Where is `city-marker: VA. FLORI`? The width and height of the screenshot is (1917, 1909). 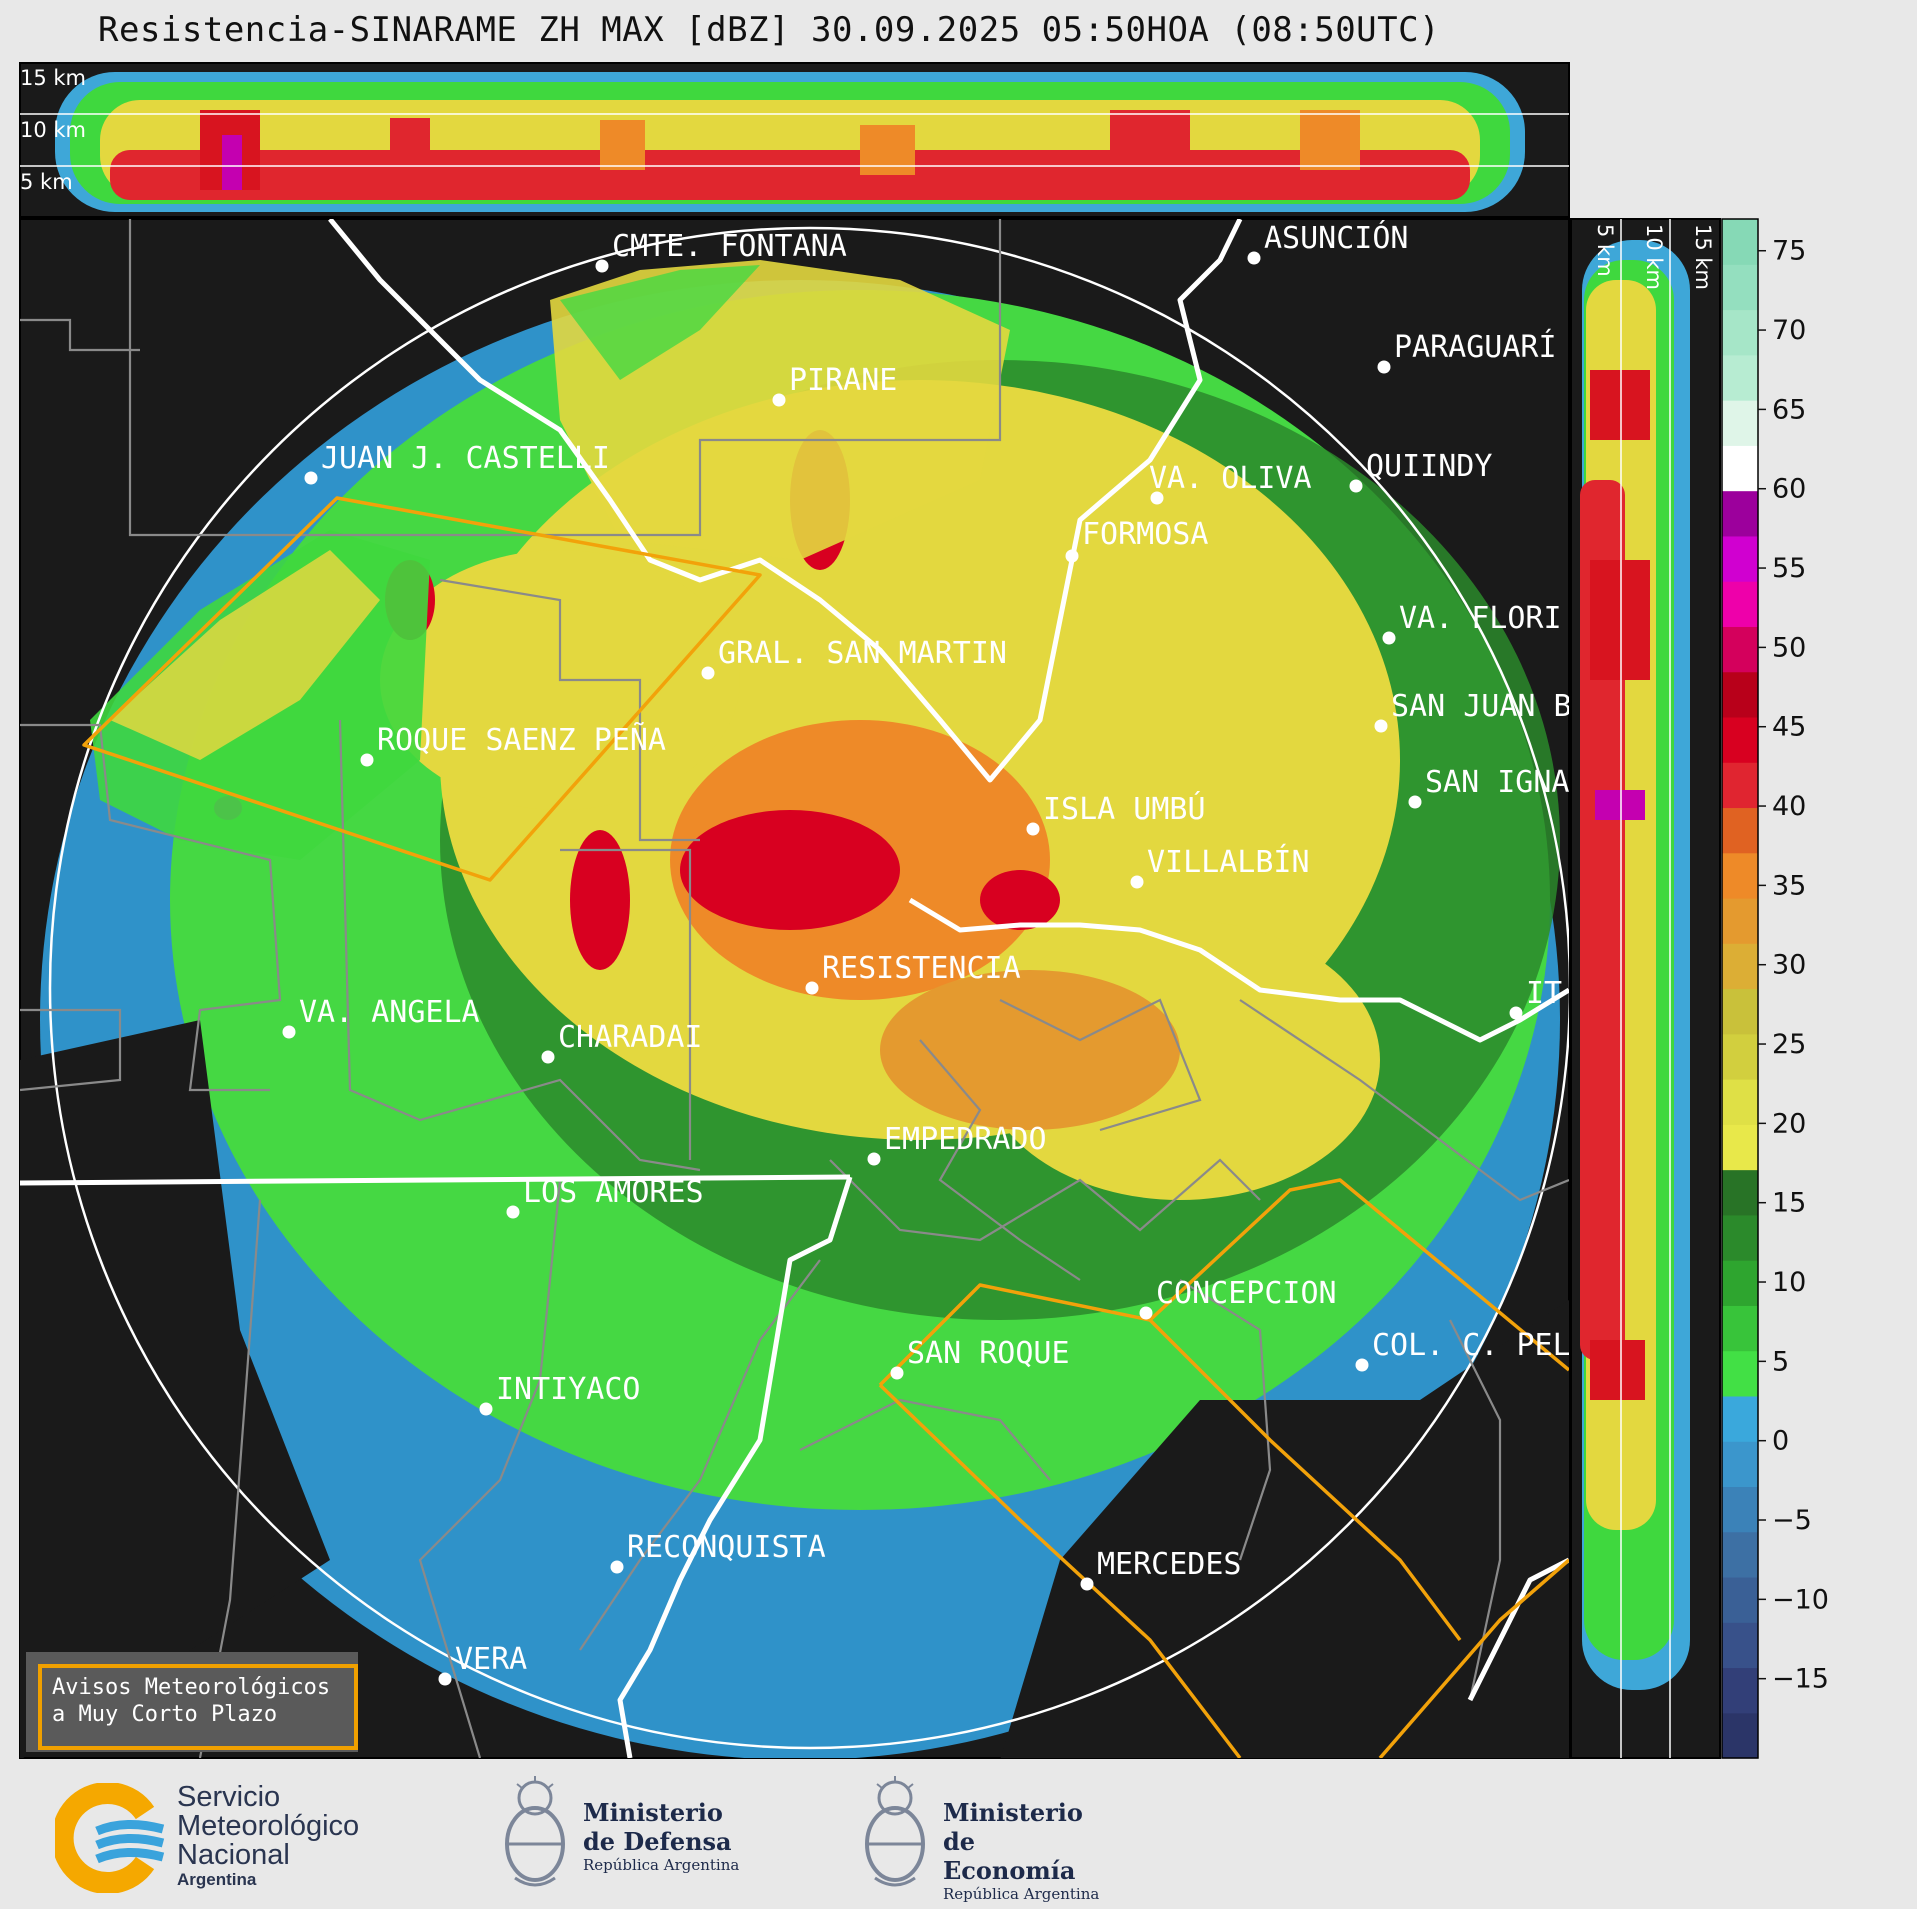 city-marker: VA. FLORI is located at coordinates (1472, 623).